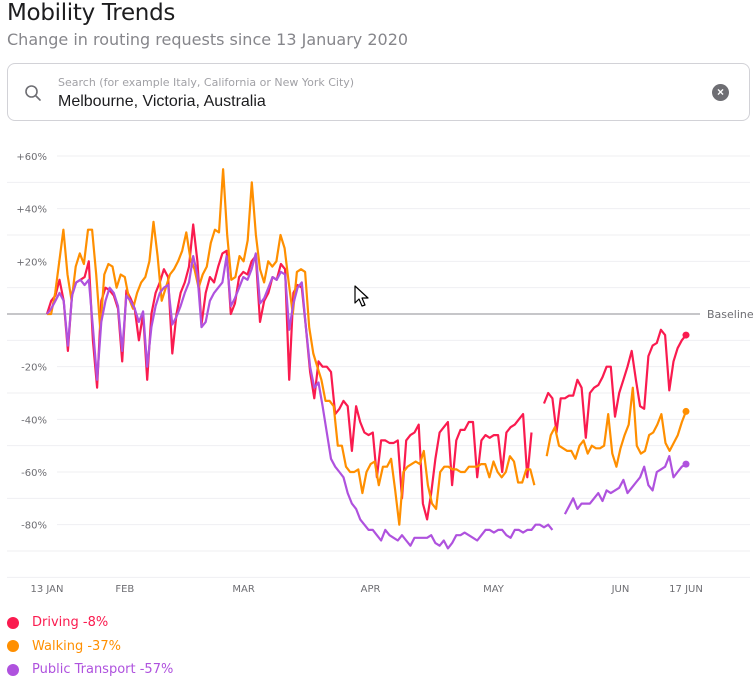 Image resolution: width=754 pixels, height=682 pixels. I want to click on series-line-driving, so click(614, 383).